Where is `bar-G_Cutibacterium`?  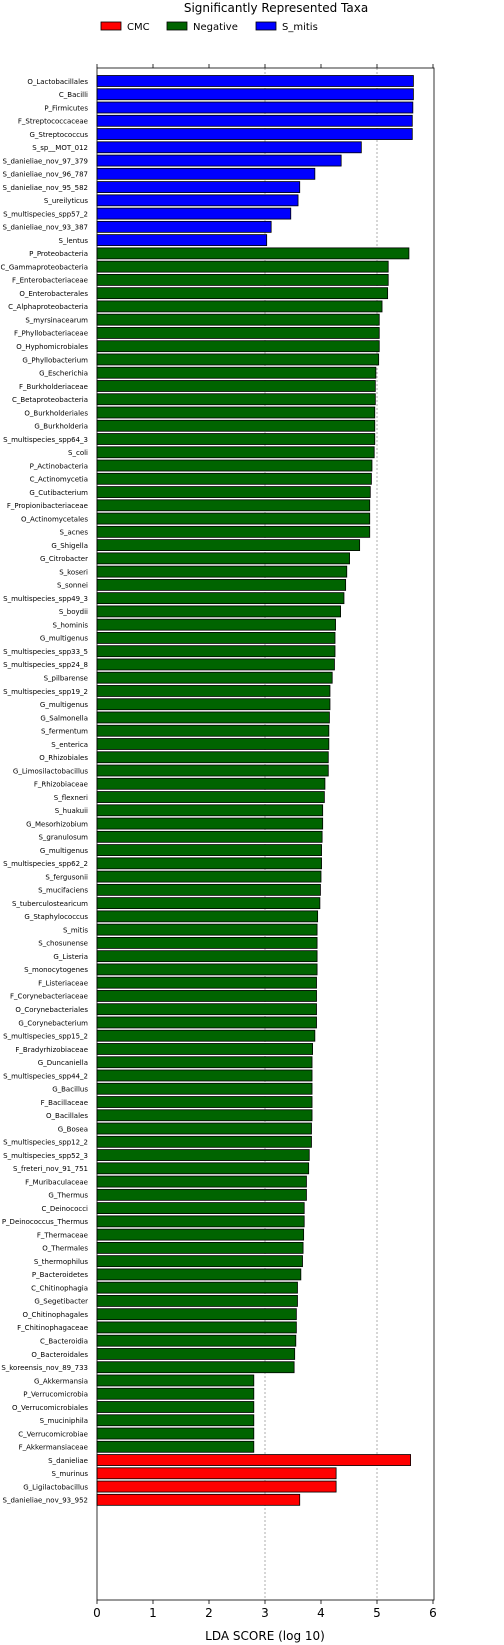
bar-G_Cutibacterium is located at coordinates (233, 492).